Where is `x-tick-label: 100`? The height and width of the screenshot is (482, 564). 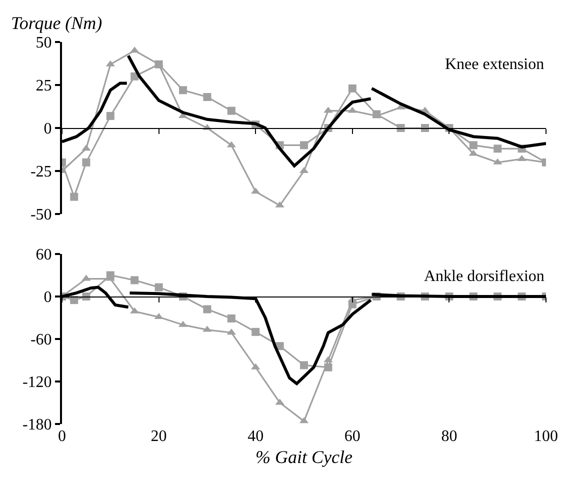
x-tick-label: 100 is located at coordinates (546, 436).